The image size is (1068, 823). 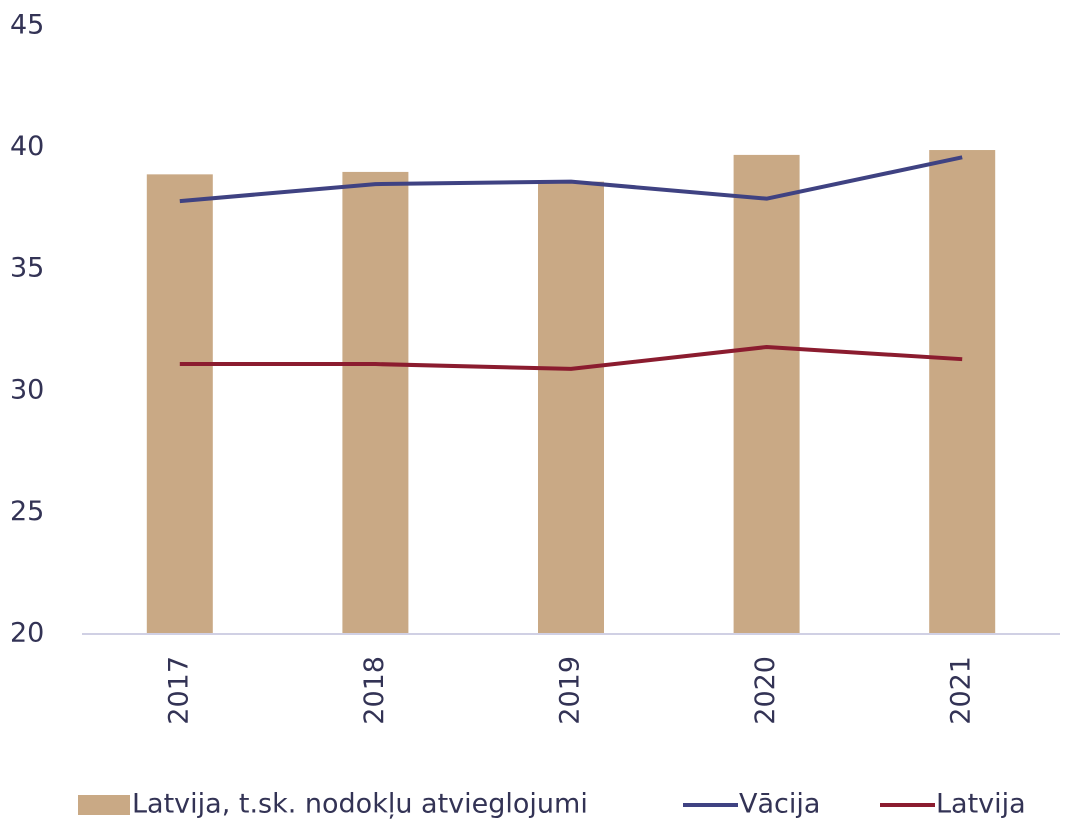 I want to click on legend-label: Vācija, so click(x=779, y=804).